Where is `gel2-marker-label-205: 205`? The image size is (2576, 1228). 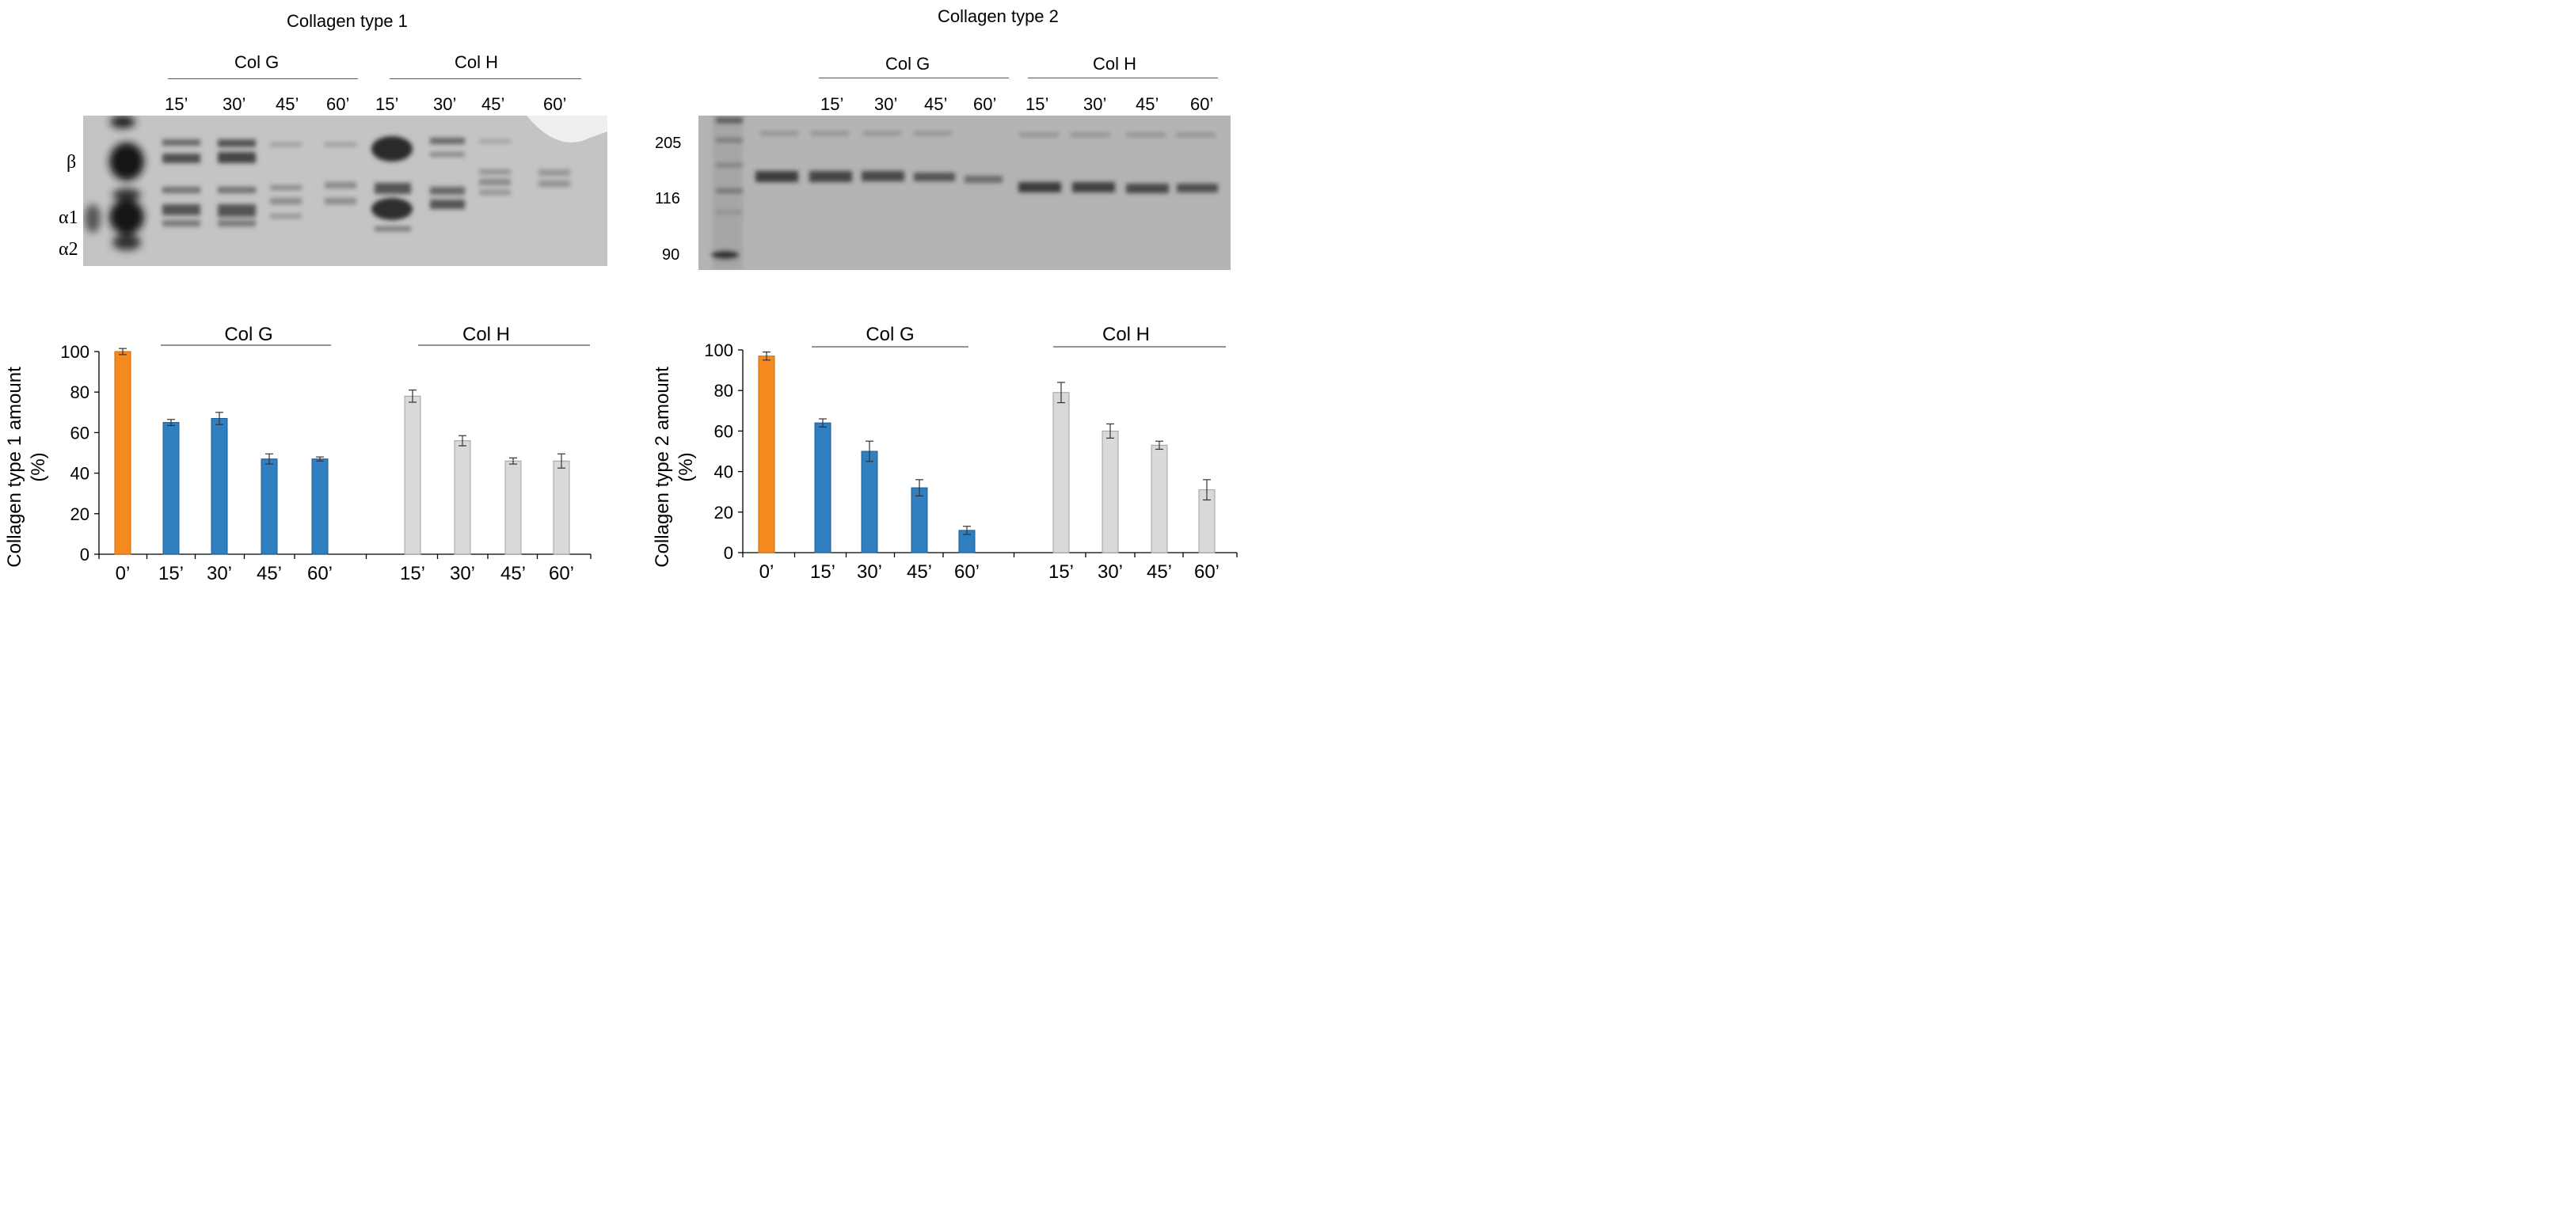 gel2-marker-label-205: 205 is located at coordinates (668, 143).